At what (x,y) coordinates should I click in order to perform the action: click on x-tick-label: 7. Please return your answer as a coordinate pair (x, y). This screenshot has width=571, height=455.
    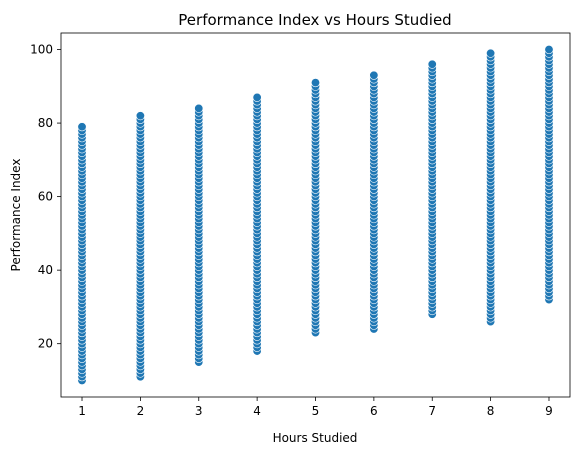
    Looking at the image, I should click on (432, 411).